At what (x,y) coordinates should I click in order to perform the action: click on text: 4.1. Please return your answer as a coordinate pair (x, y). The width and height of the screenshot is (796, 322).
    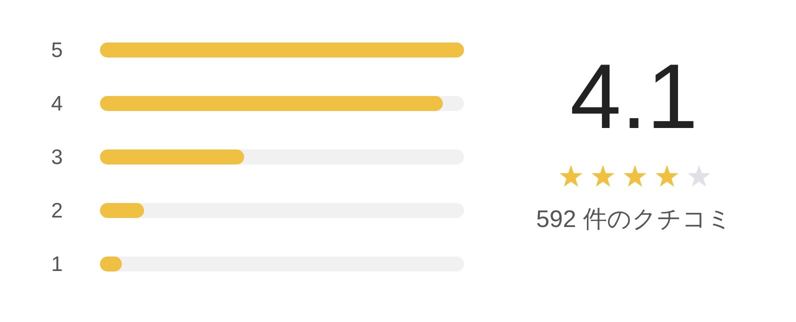
    Looking at the image, I should click on (634, 97).